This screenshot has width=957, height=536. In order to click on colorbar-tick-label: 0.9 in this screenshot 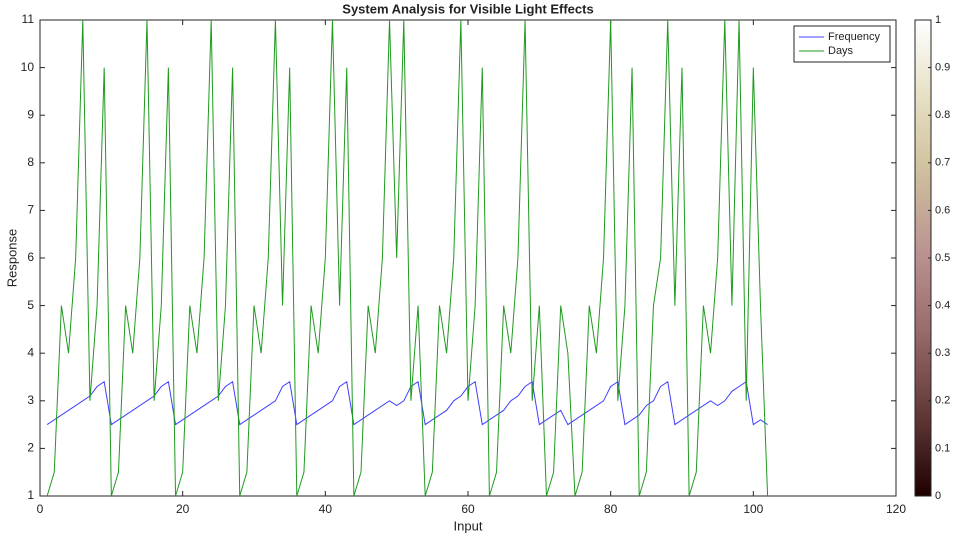, I will do `click(942, 68)`.